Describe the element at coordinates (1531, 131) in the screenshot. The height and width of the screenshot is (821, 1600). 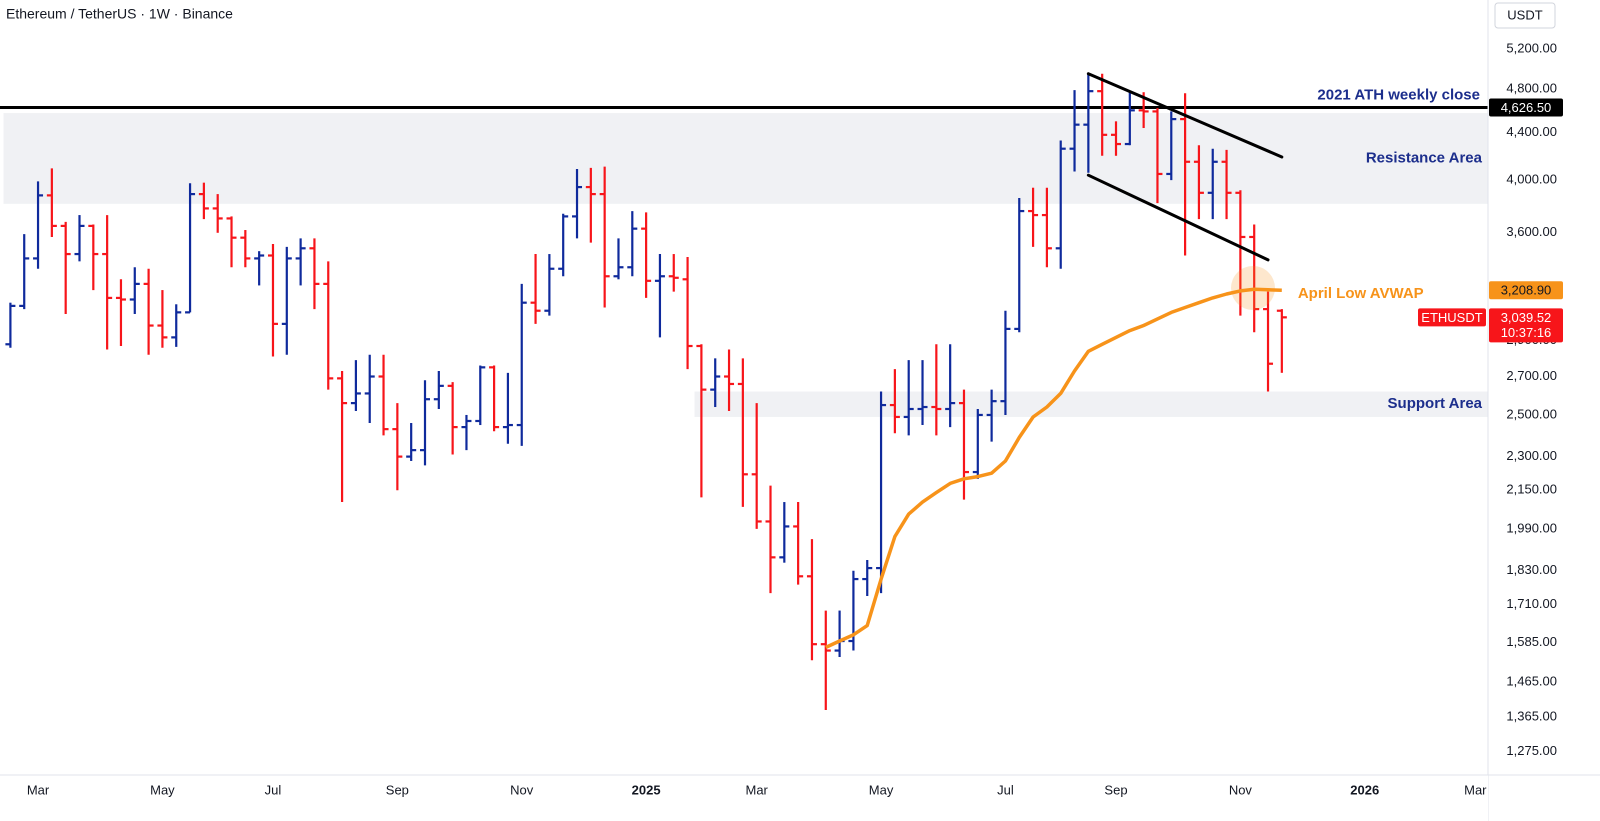
I see `y-tick-label: 4,400.00` at that location.